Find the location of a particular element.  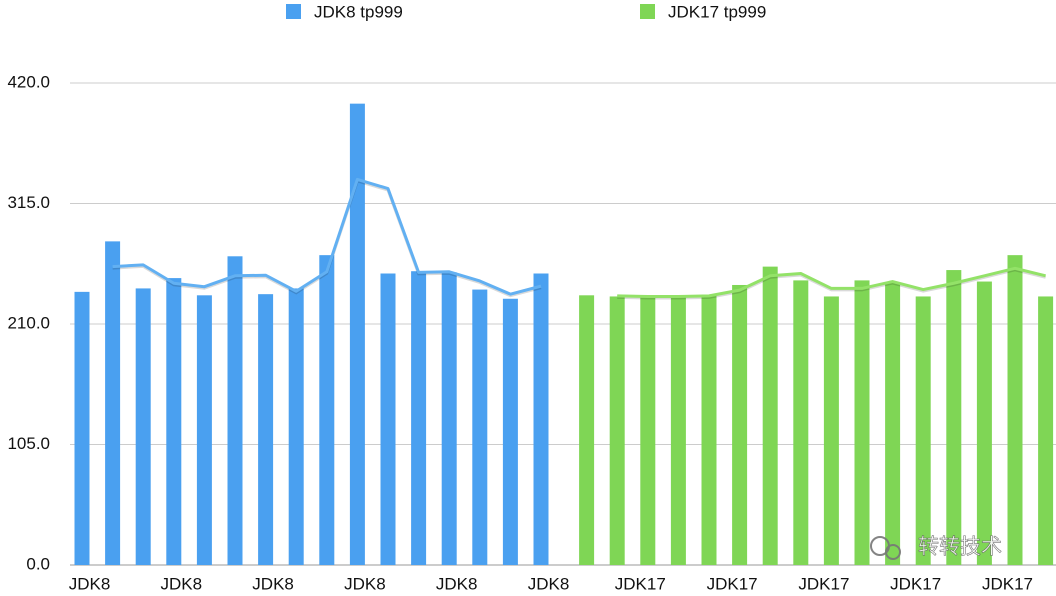

watermark-icon is located at coordinates (893, 552).